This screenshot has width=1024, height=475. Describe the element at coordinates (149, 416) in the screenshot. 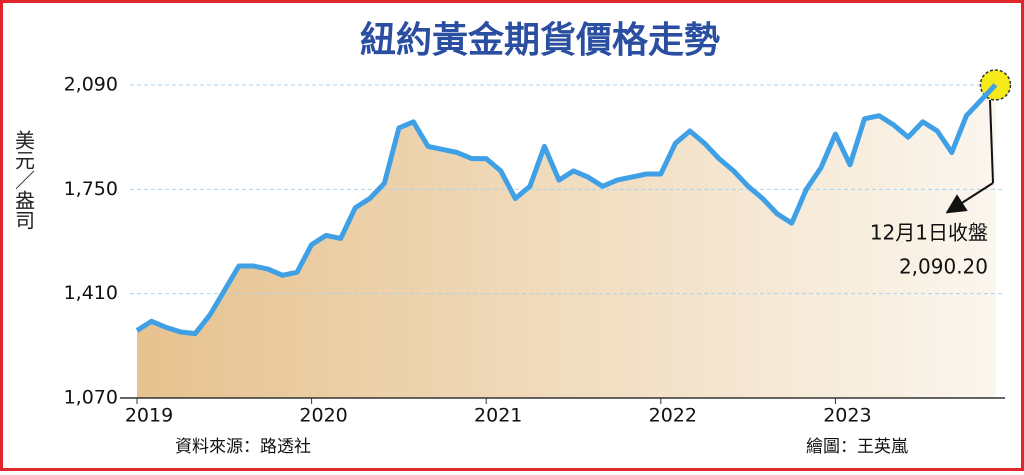

I see `x-tick-label: 2019` at that location.